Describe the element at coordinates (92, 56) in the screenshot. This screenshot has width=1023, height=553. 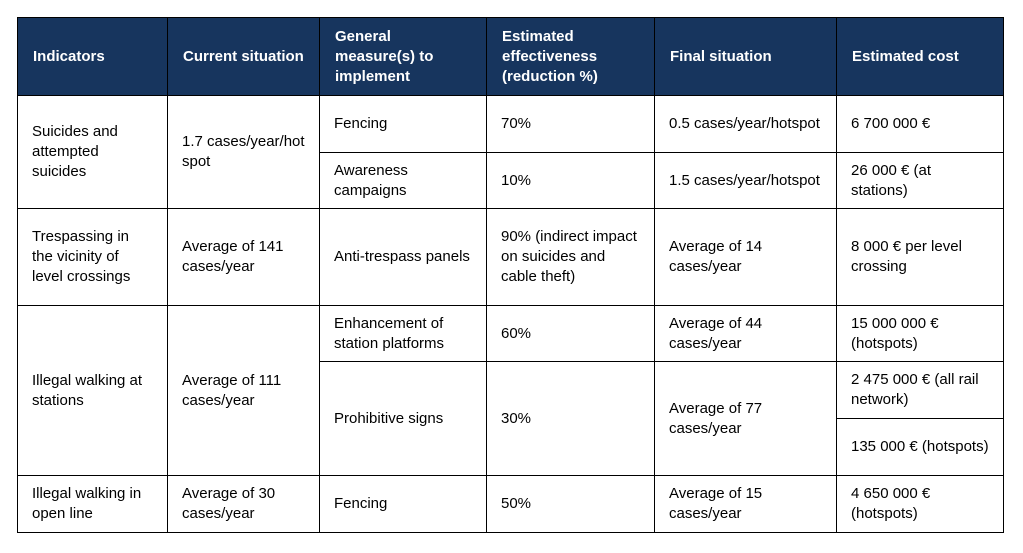
I see `header-indicators: Indicators` at that location.